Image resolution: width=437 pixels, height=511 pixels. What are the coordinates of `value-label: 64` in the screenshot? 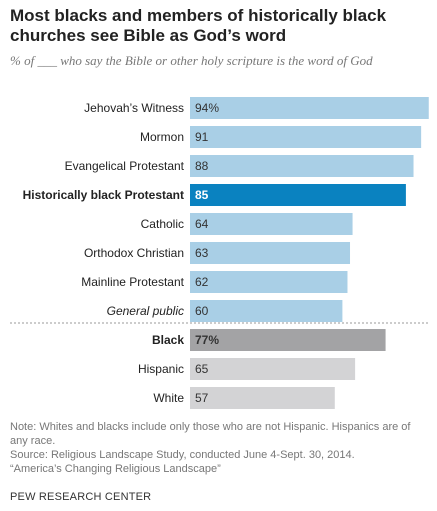 It's located at (202, 224).